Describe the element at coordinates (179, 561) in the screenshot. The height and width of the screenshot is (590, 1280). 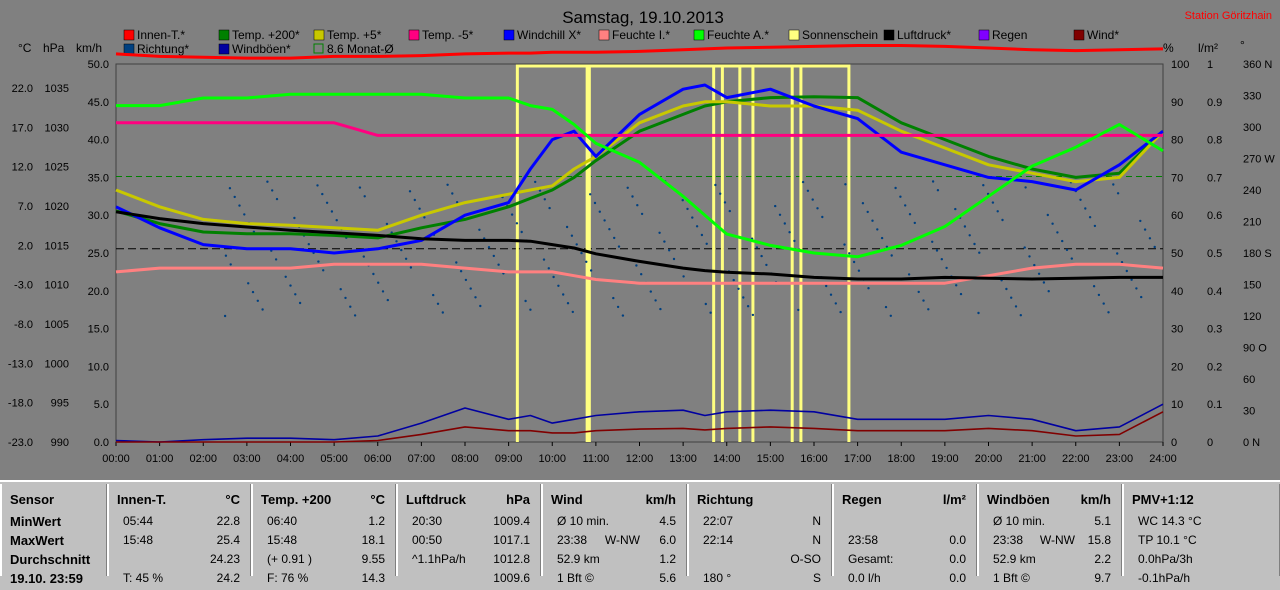
I see `stats-row: 24.23` at that location.